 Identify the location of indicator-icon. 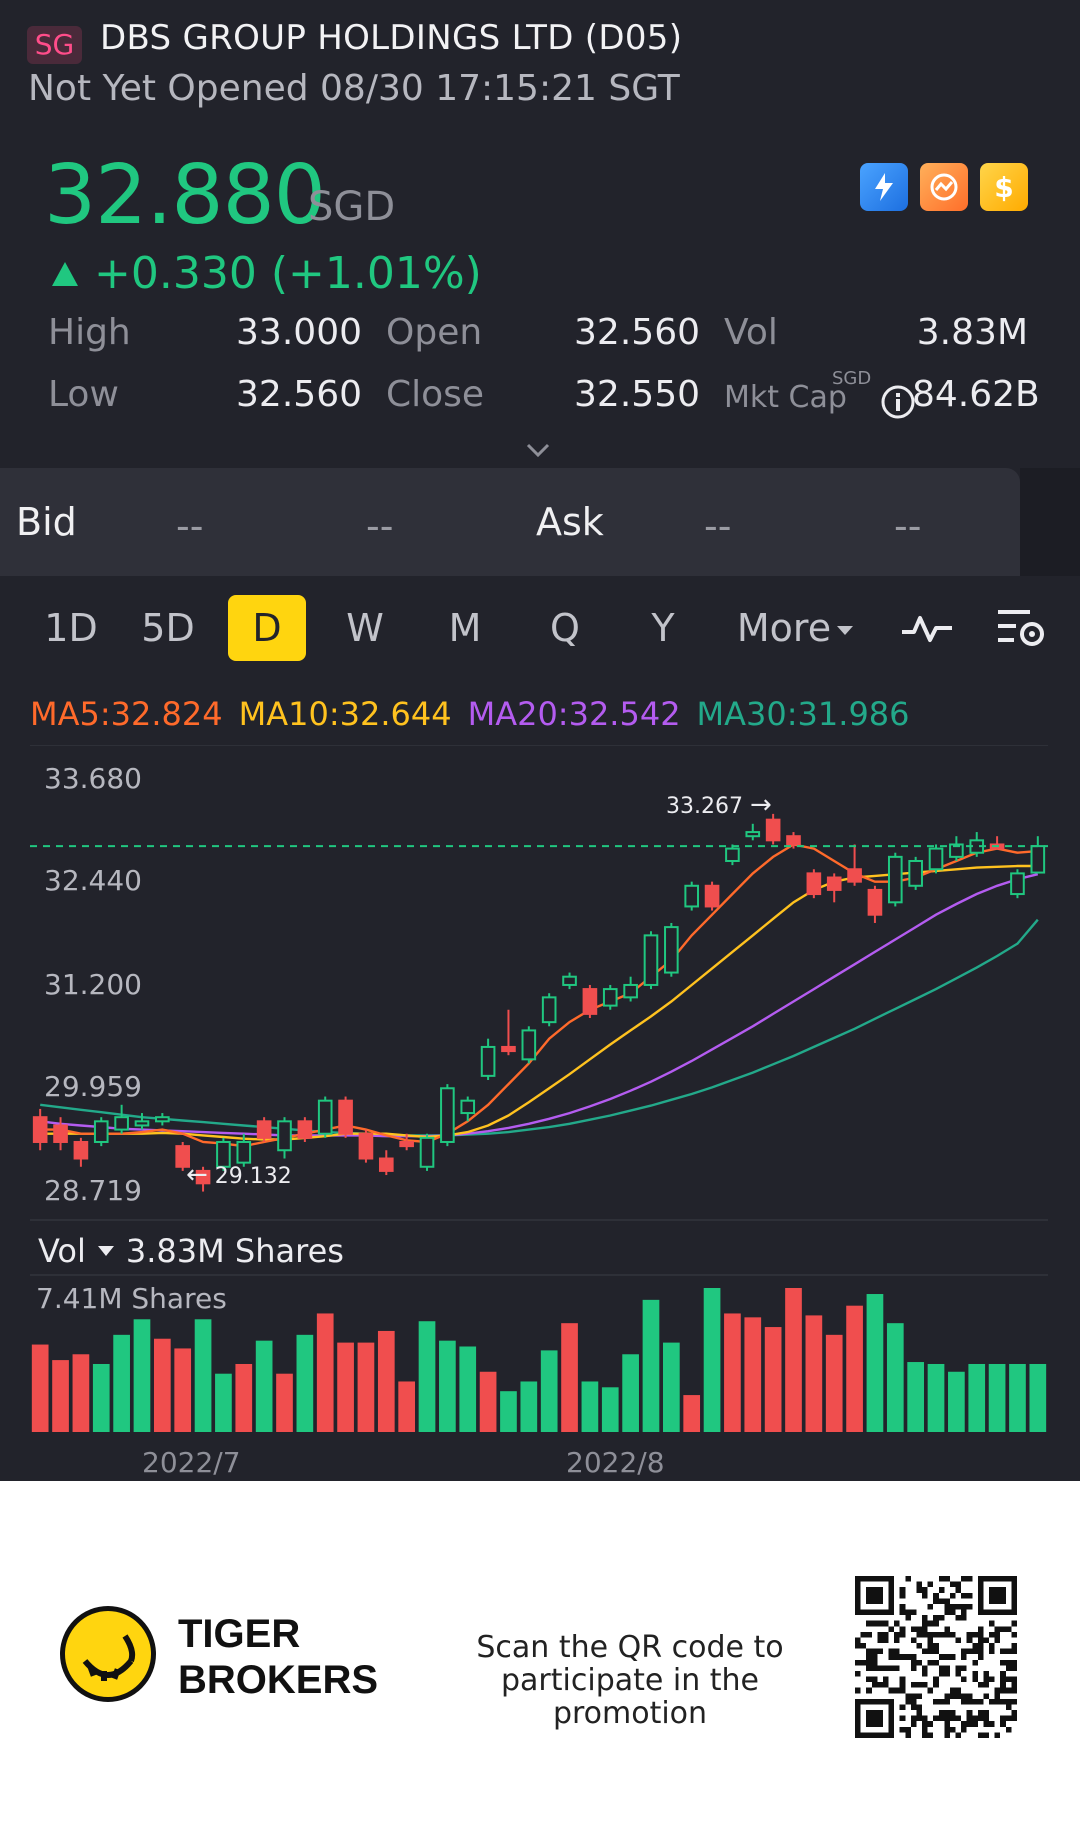
(927, 628).